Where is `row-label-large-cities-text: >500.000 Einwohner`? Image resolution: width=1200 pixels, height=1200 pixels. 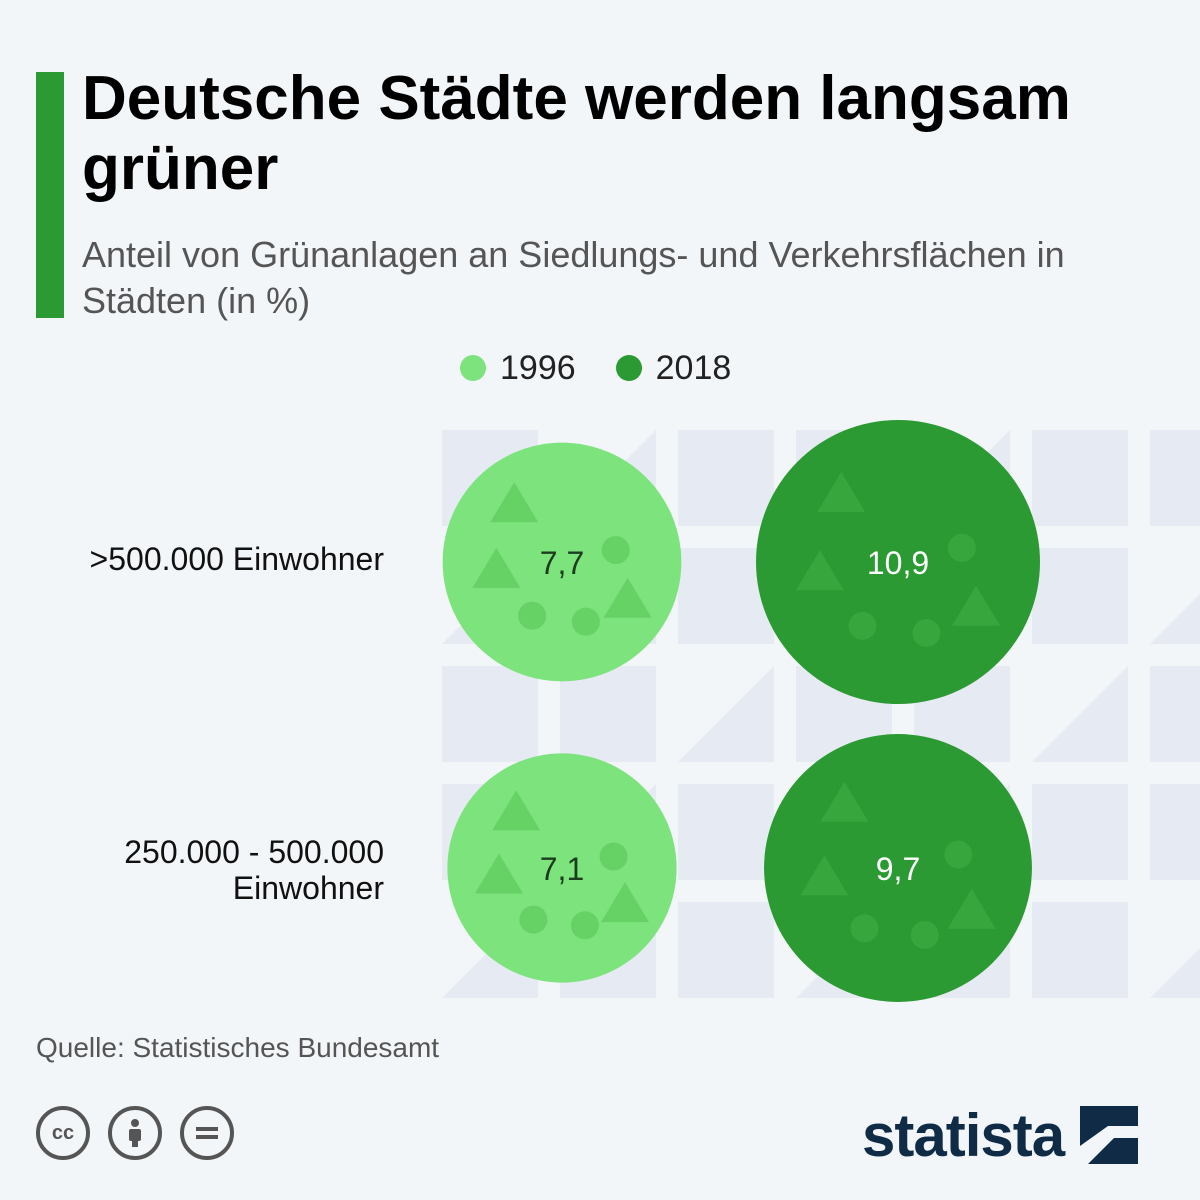 row-label-large-cities-text: >500.000 Einwohner is located at coordinates (236, 559).